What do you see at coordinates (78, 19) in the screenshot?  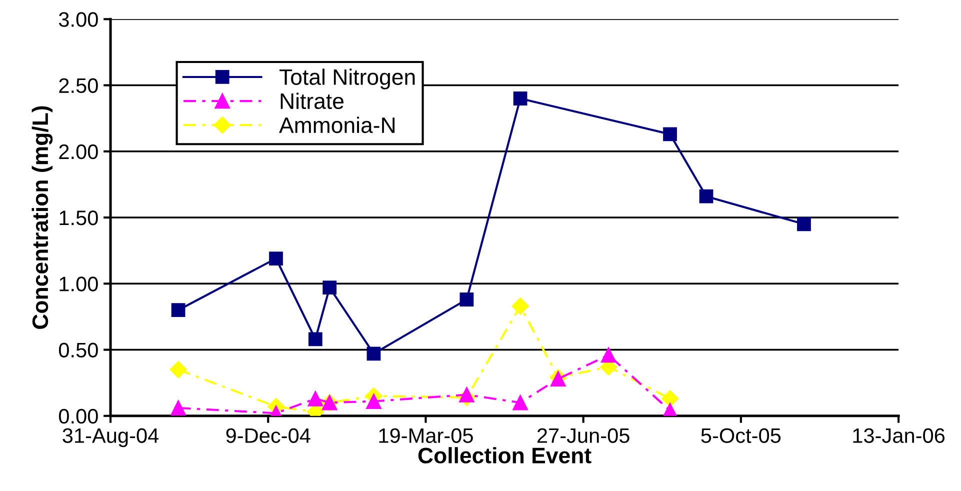 I see `y-tick-label: 3.00` at bounding box center [78, 19].